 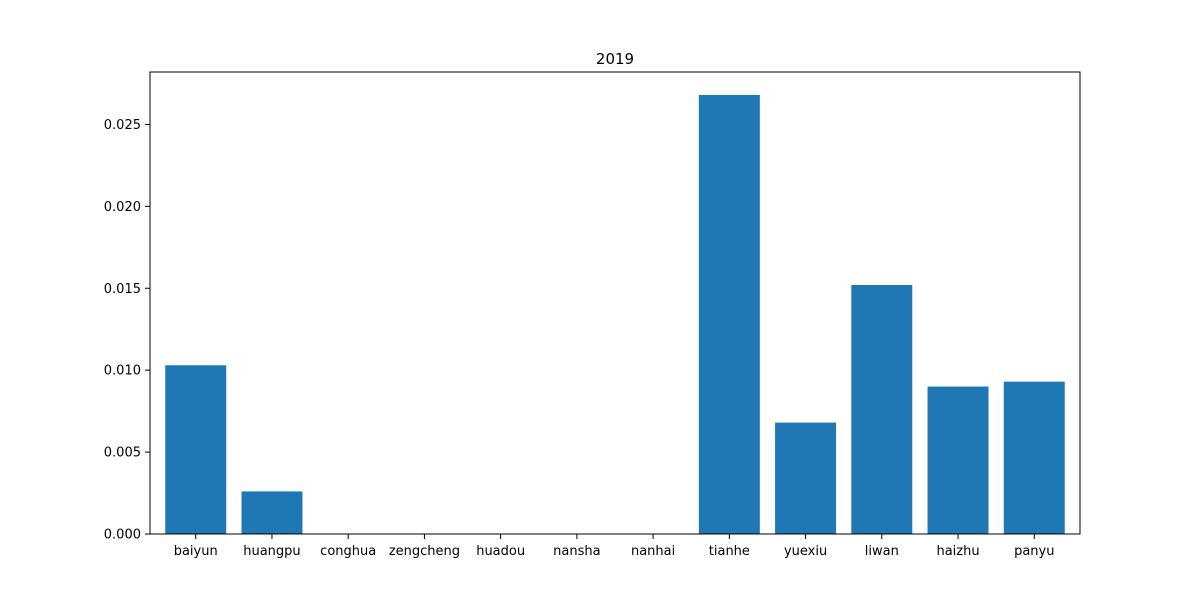 I want to click on bar-liwan, so click(x=882, y=409).